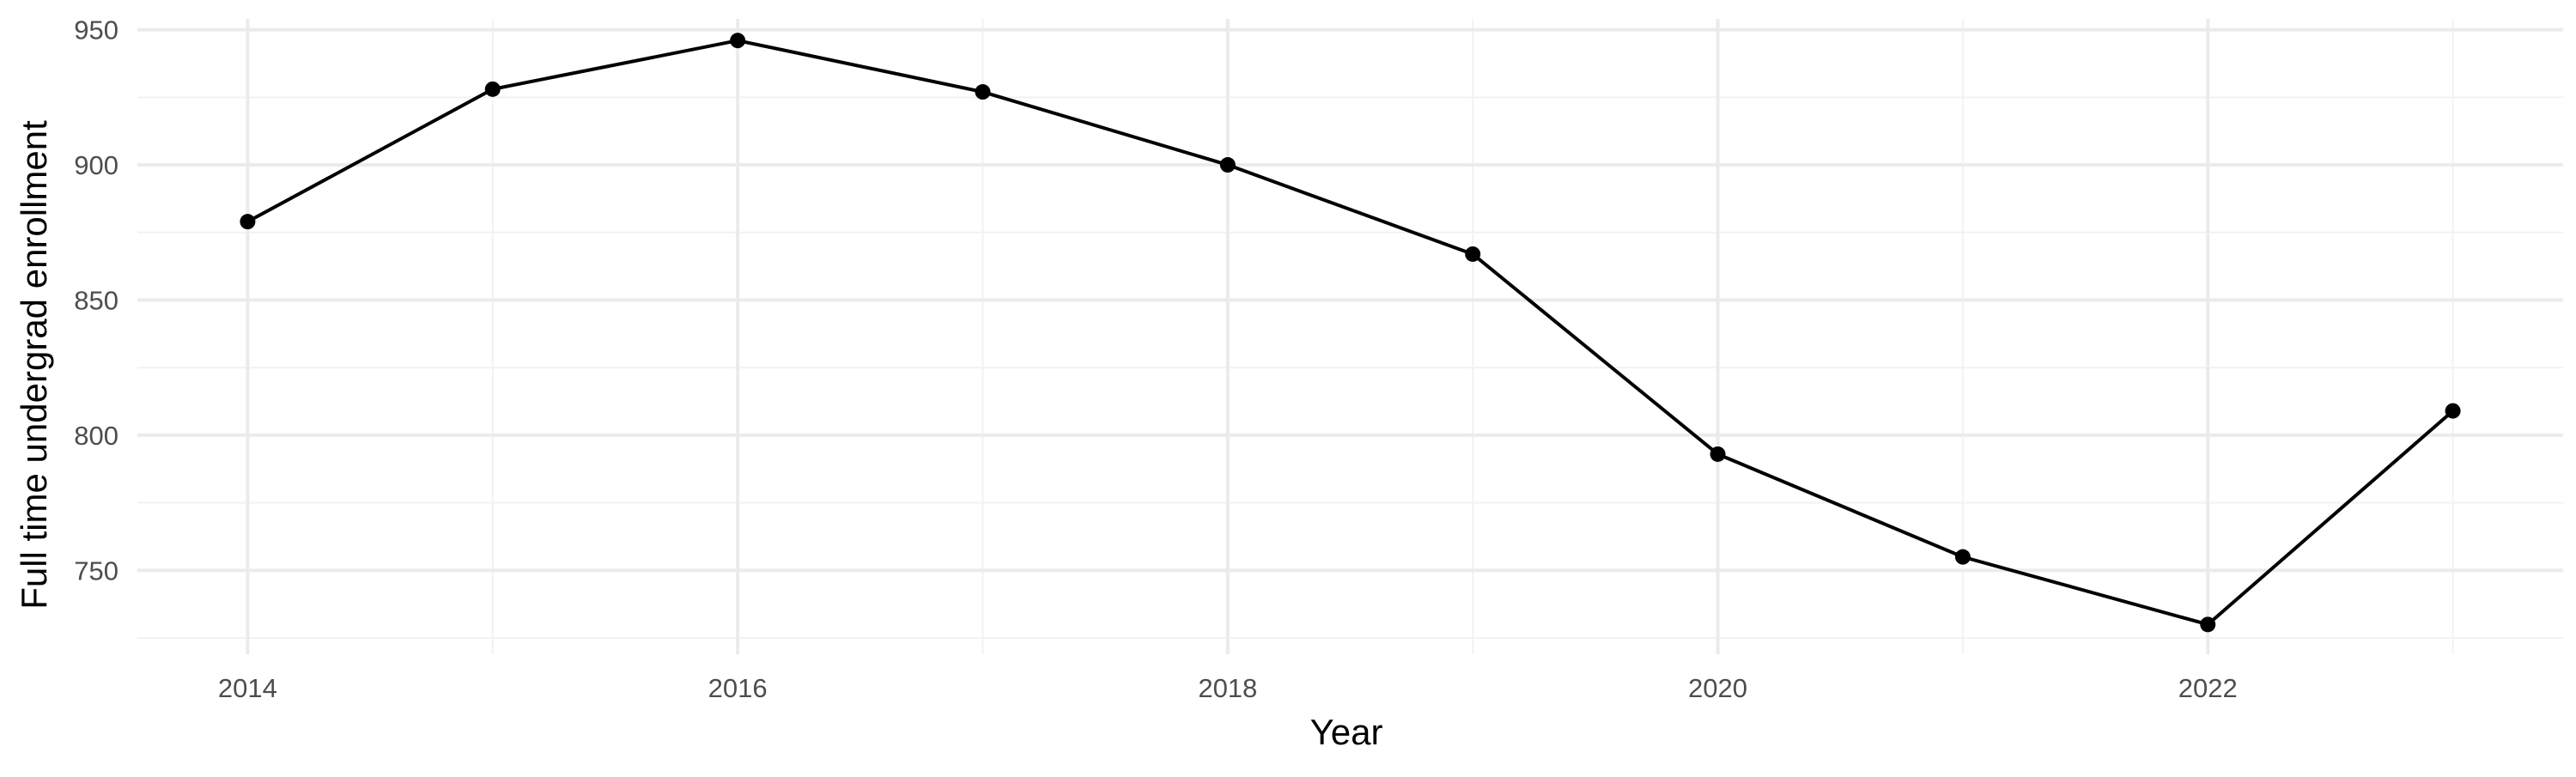 Image resolution: width=2576 pixels, height=777 pixels. What do you see at coordinates (738, 688) in the screenshot?
I see `x-tick-label: 2016` at bounding box center [738, 688].